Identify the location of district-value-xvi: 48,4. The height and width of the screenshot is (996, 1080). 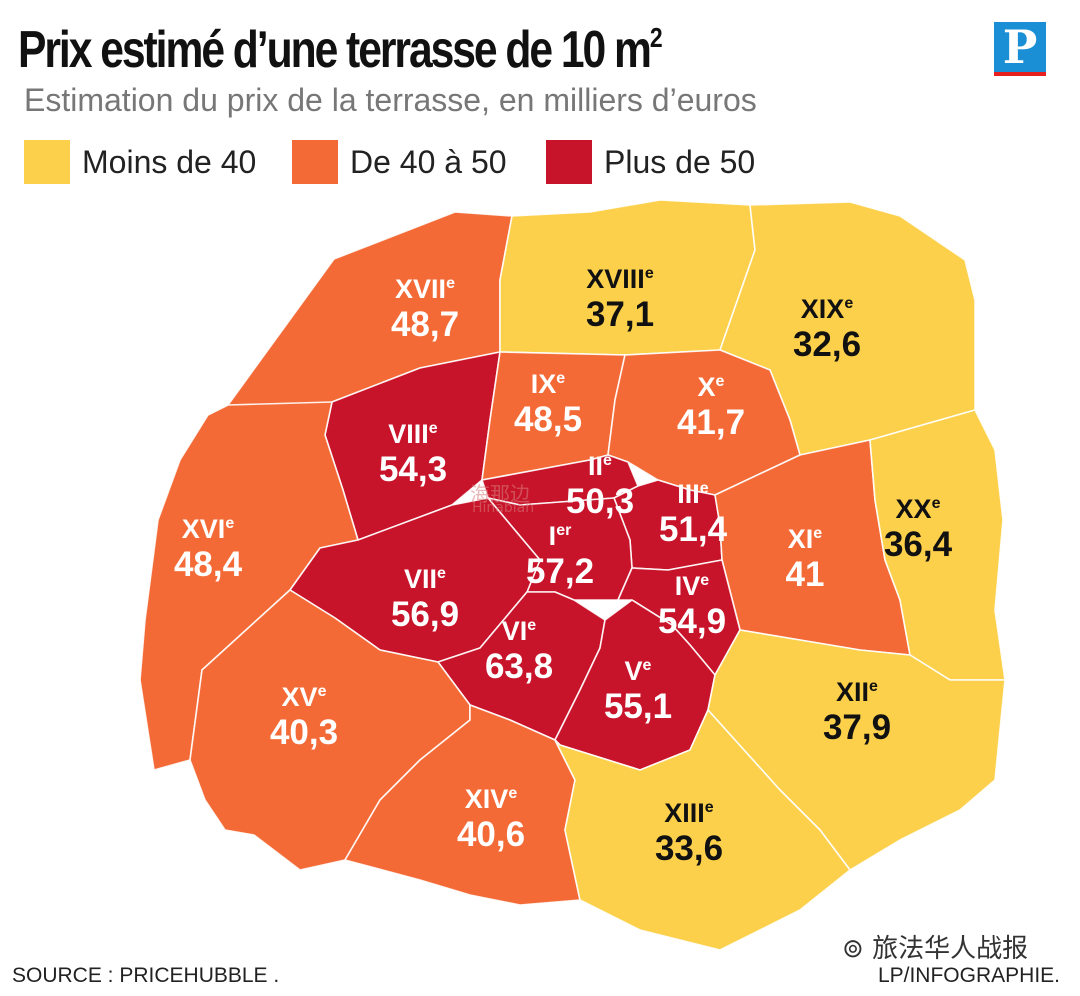
(208, 564).